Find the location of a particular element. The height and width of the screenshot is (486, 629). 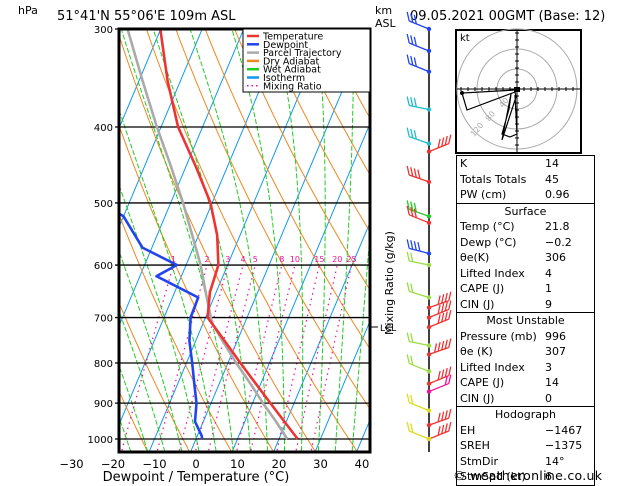

legend-box is located at coordinates (306, 60).